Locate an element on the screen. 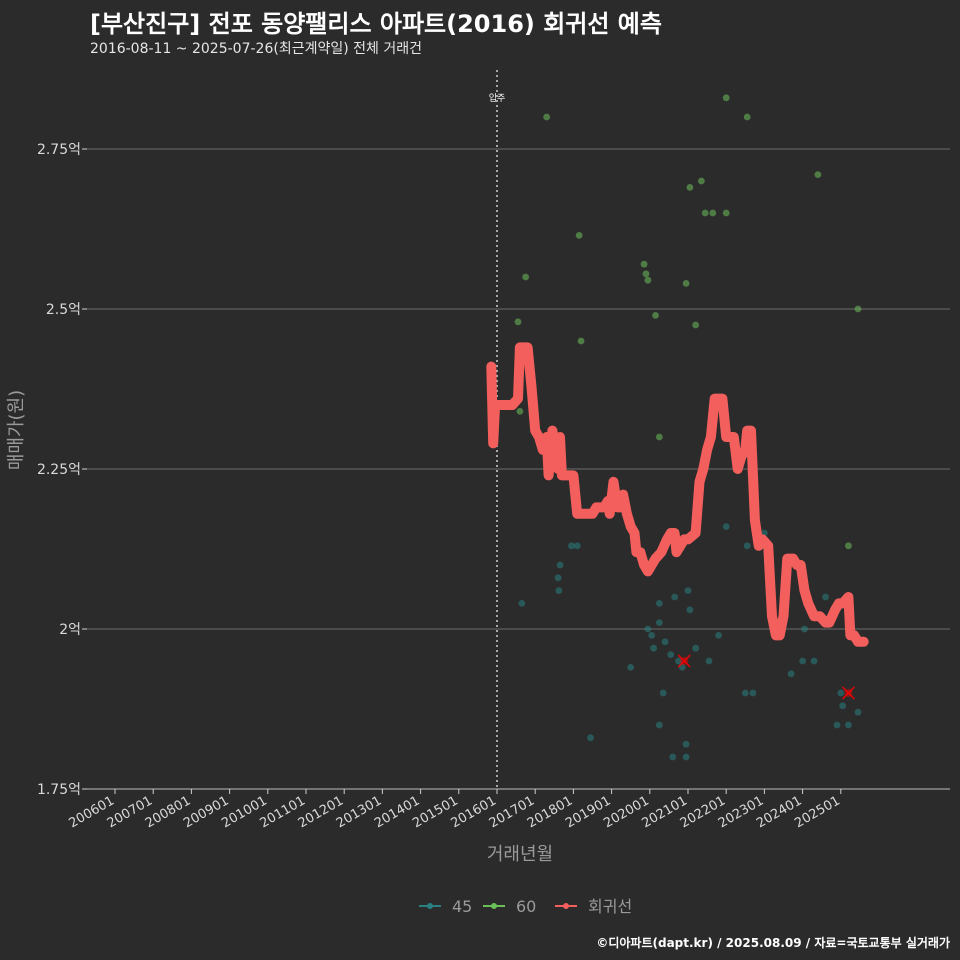  x-axis-title: 거래년월 is located at coordinates (520, 854).